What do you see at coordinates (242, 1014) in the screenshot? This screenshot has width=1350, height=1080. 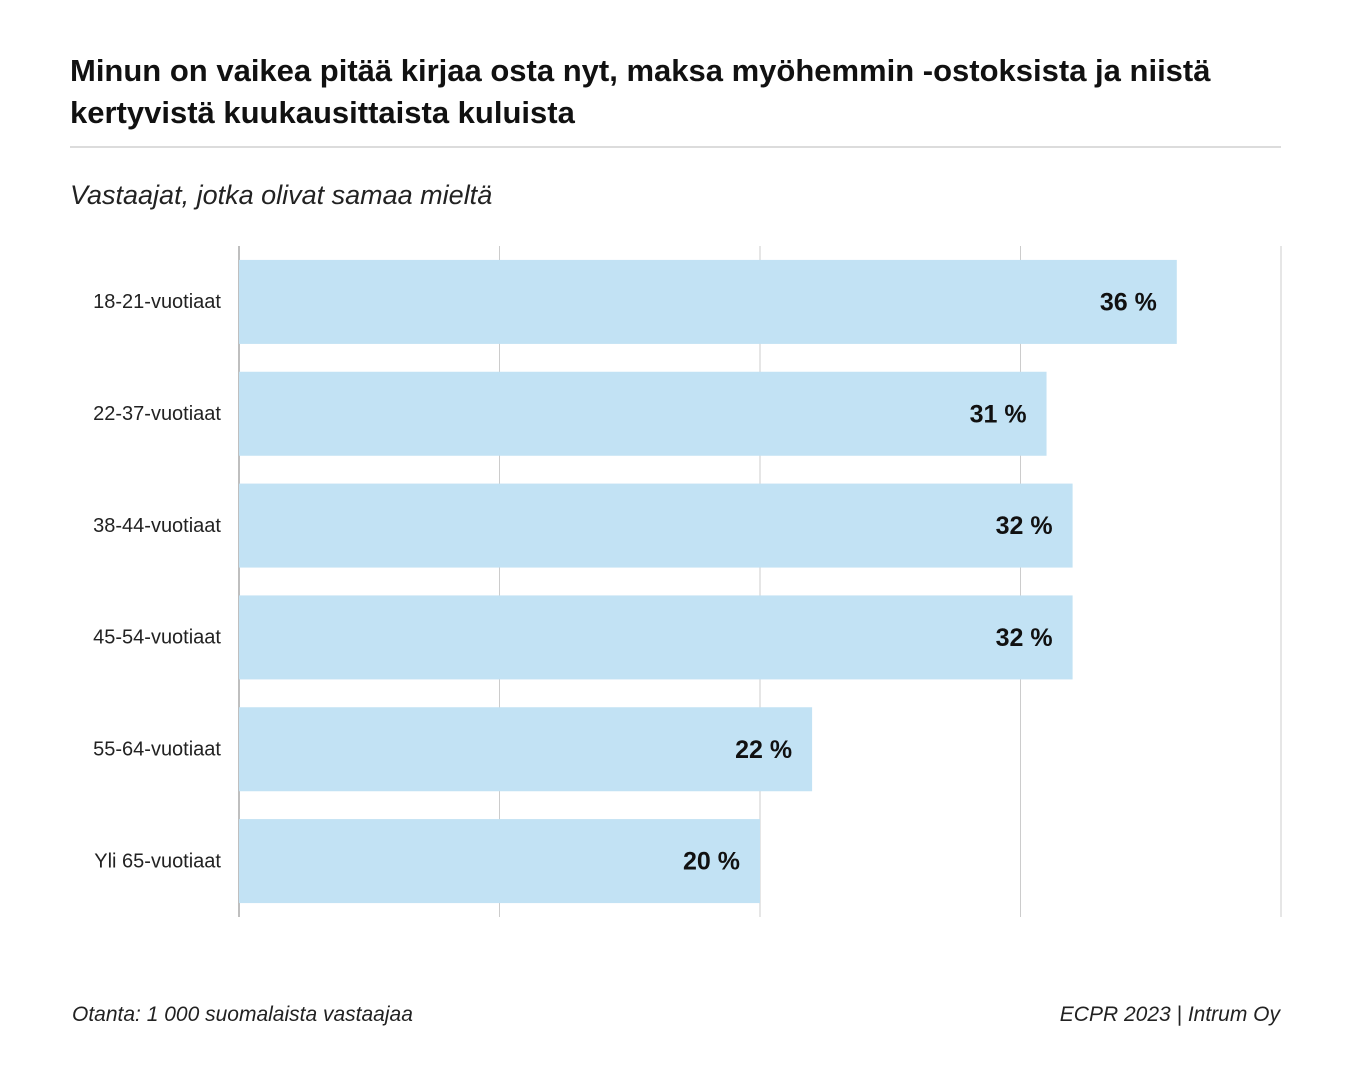 I see `sample-note: Otanta: 1 000 suomalaista vastaajaa` at bounding box center [242, 1014].